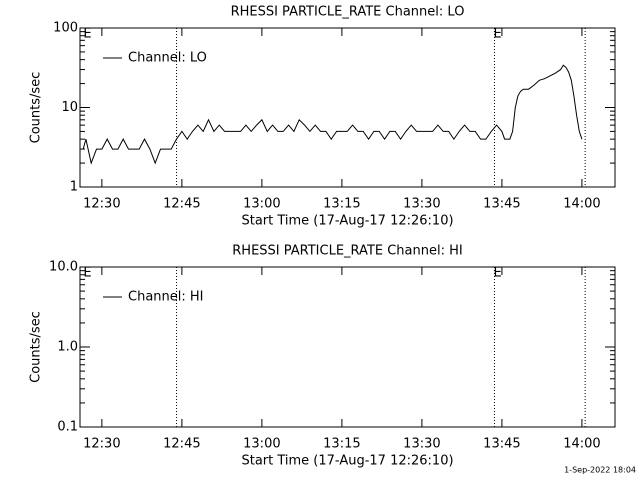 This screenshot has width=640, height=480. What do you see at coordinates (348, 12) in the screenshot?
I see `chart-title: RHESSI PARTICLE_RATE Channel: LO` at bounding box center [348, 12].